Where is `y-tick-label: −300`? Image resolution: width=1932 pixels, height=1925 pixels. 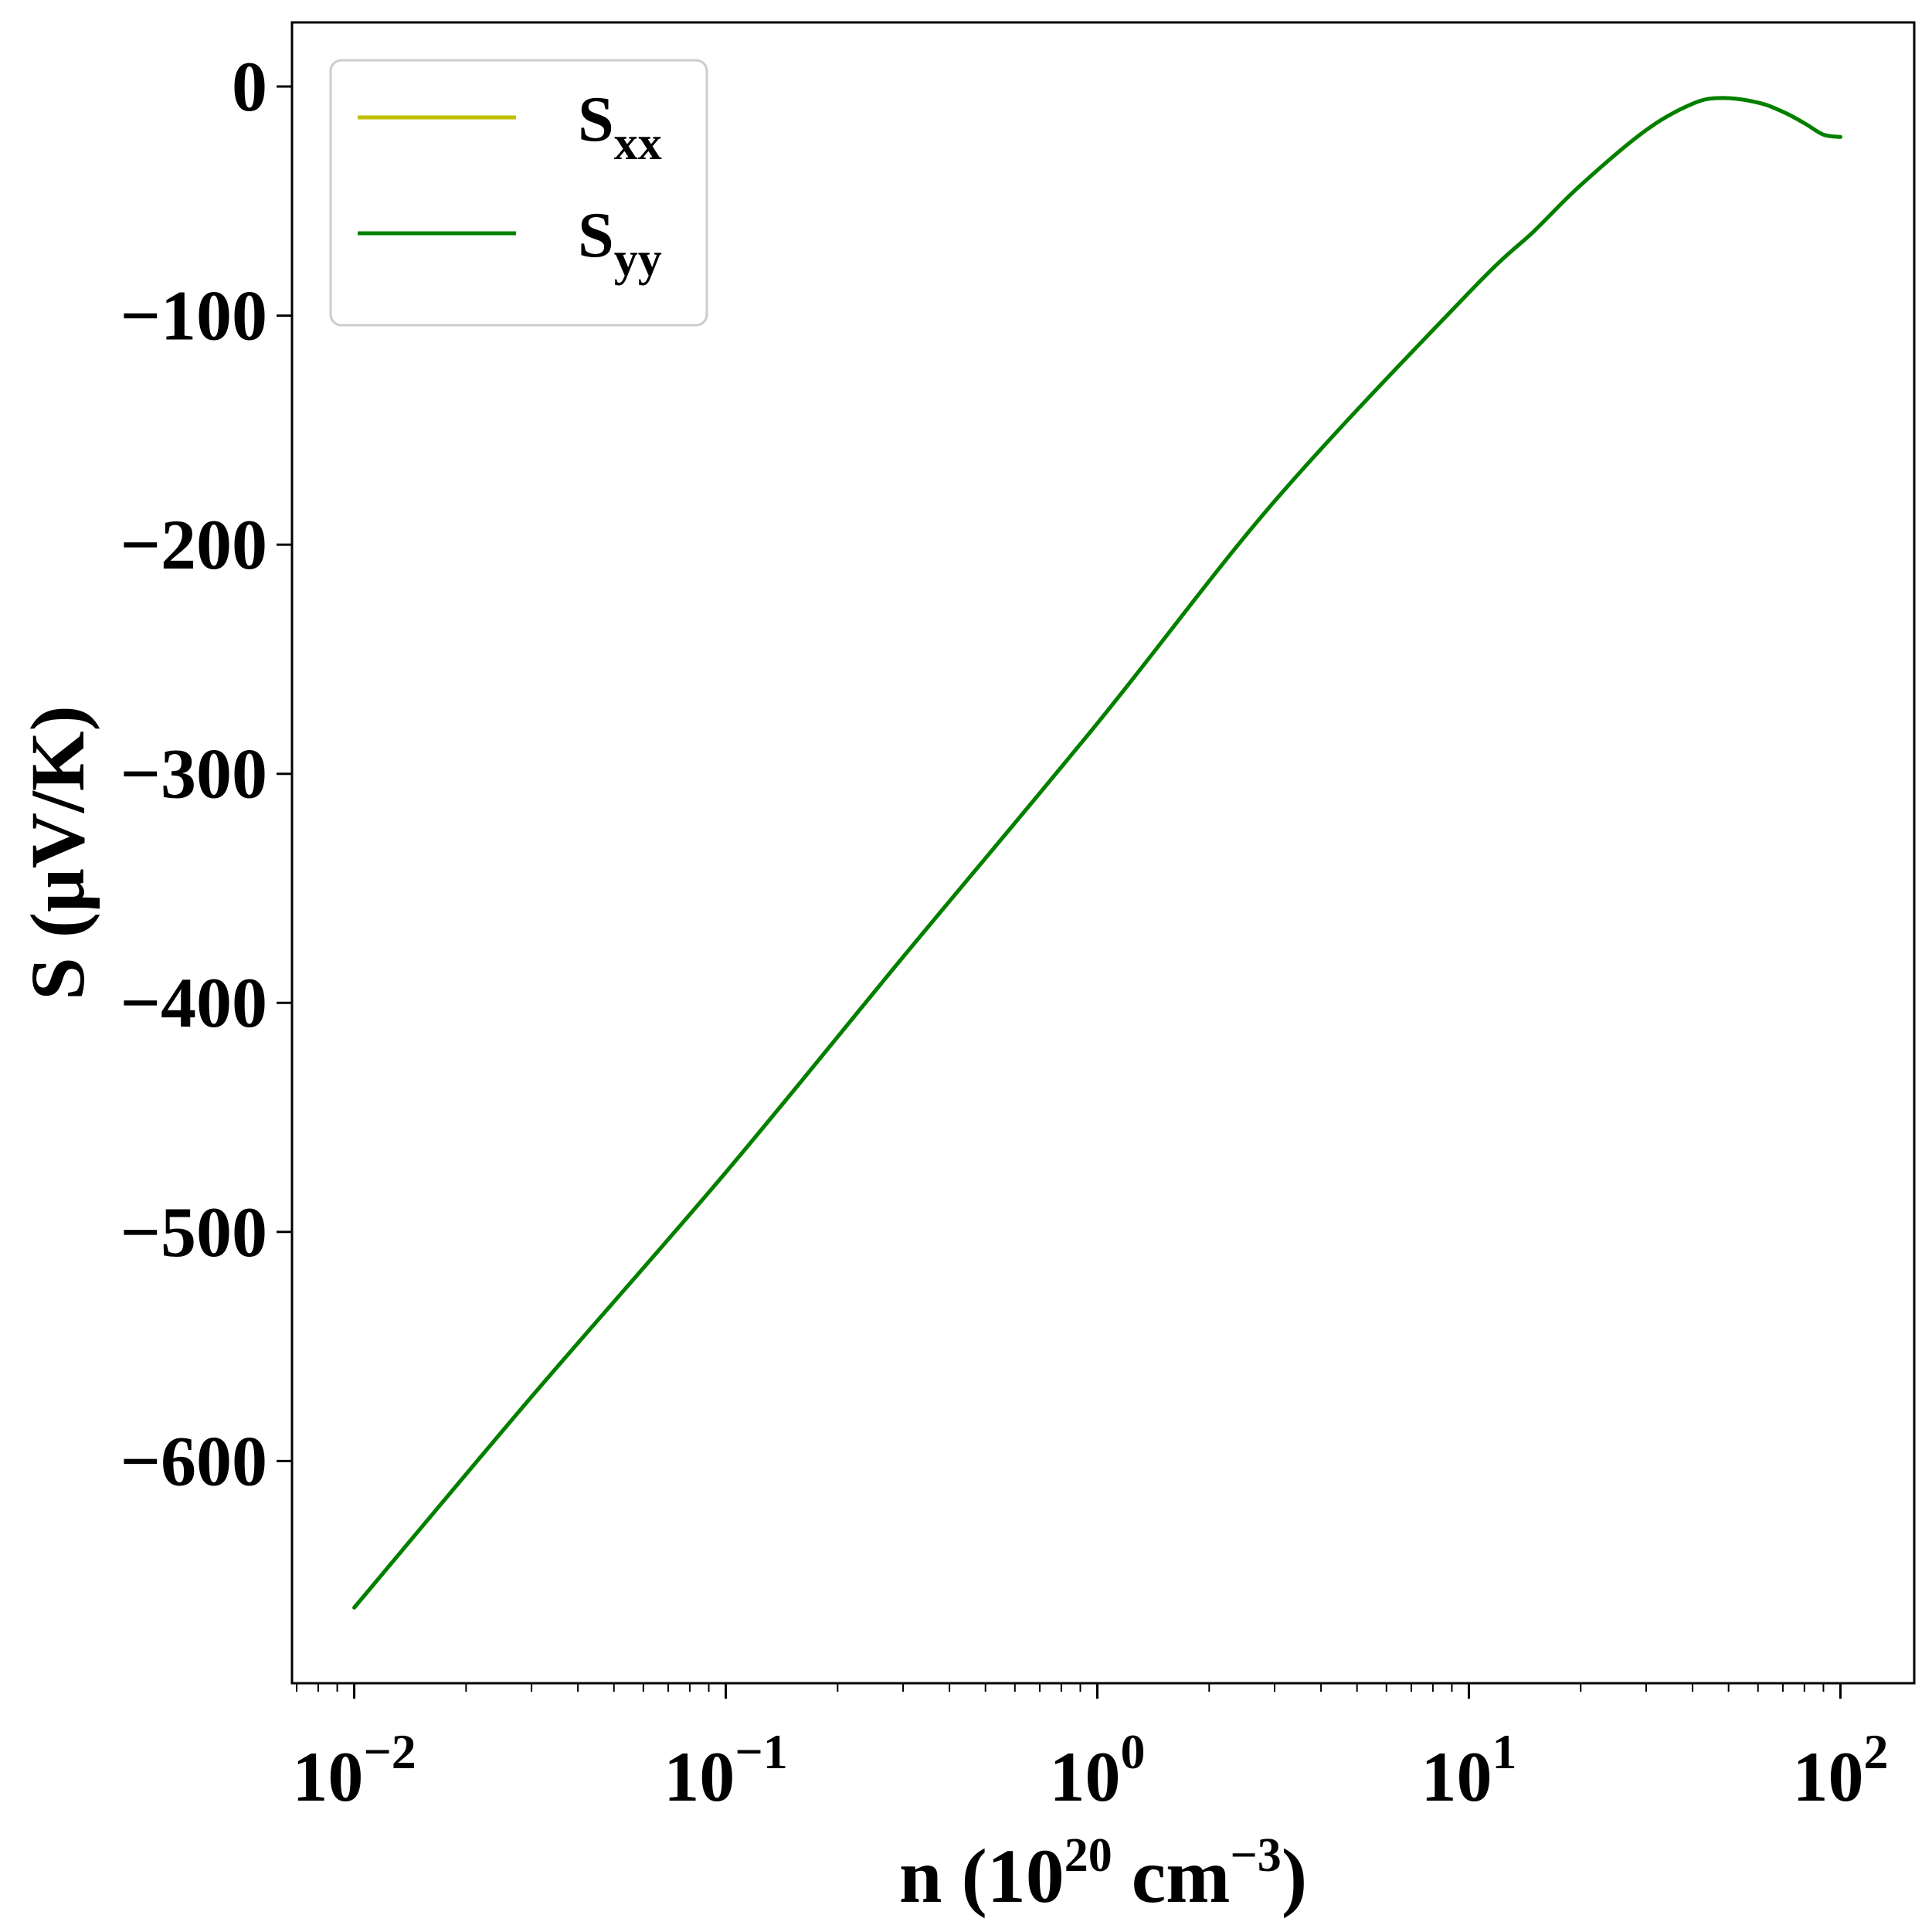 y-tick-label: −300 is located at coordinates (194, 774).